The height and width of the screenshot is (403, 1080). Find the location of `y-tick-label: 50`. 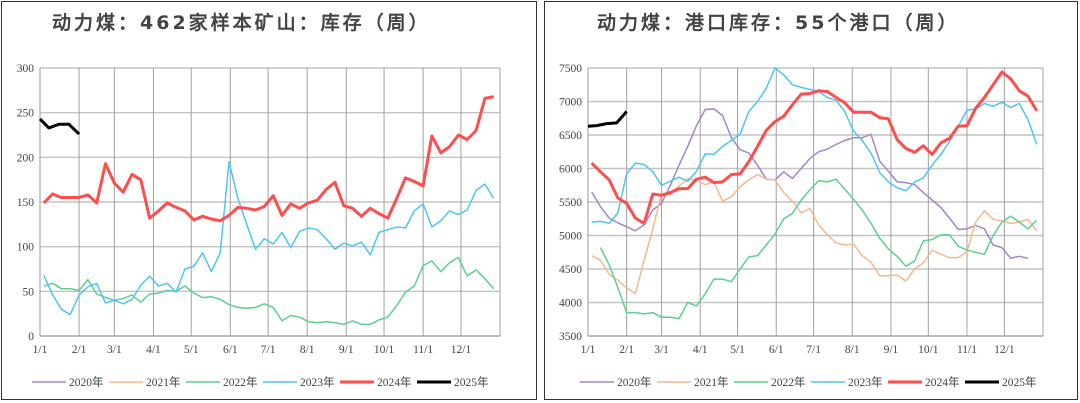

y-tick-label: 50 is located at coordinates (29, 292).